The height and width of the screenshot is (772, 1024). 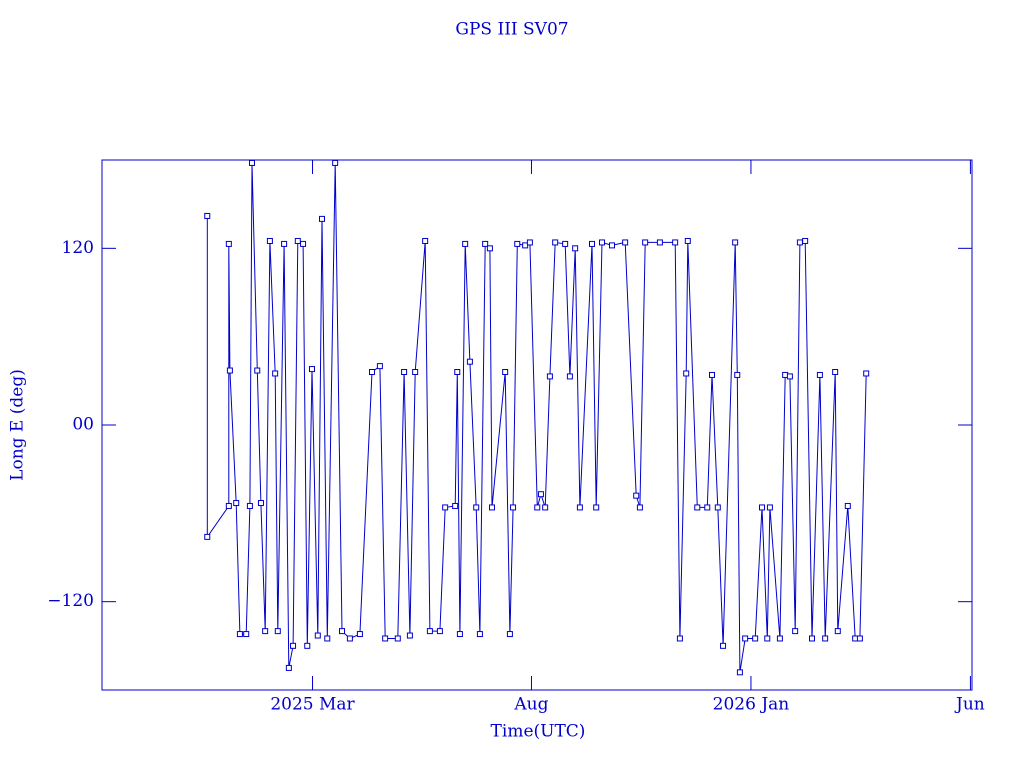 What do you see at coordinates (751, 705) in the screenshot?
I see `x-tick-label: 2026 Jan` at bounding box center [751, 705].